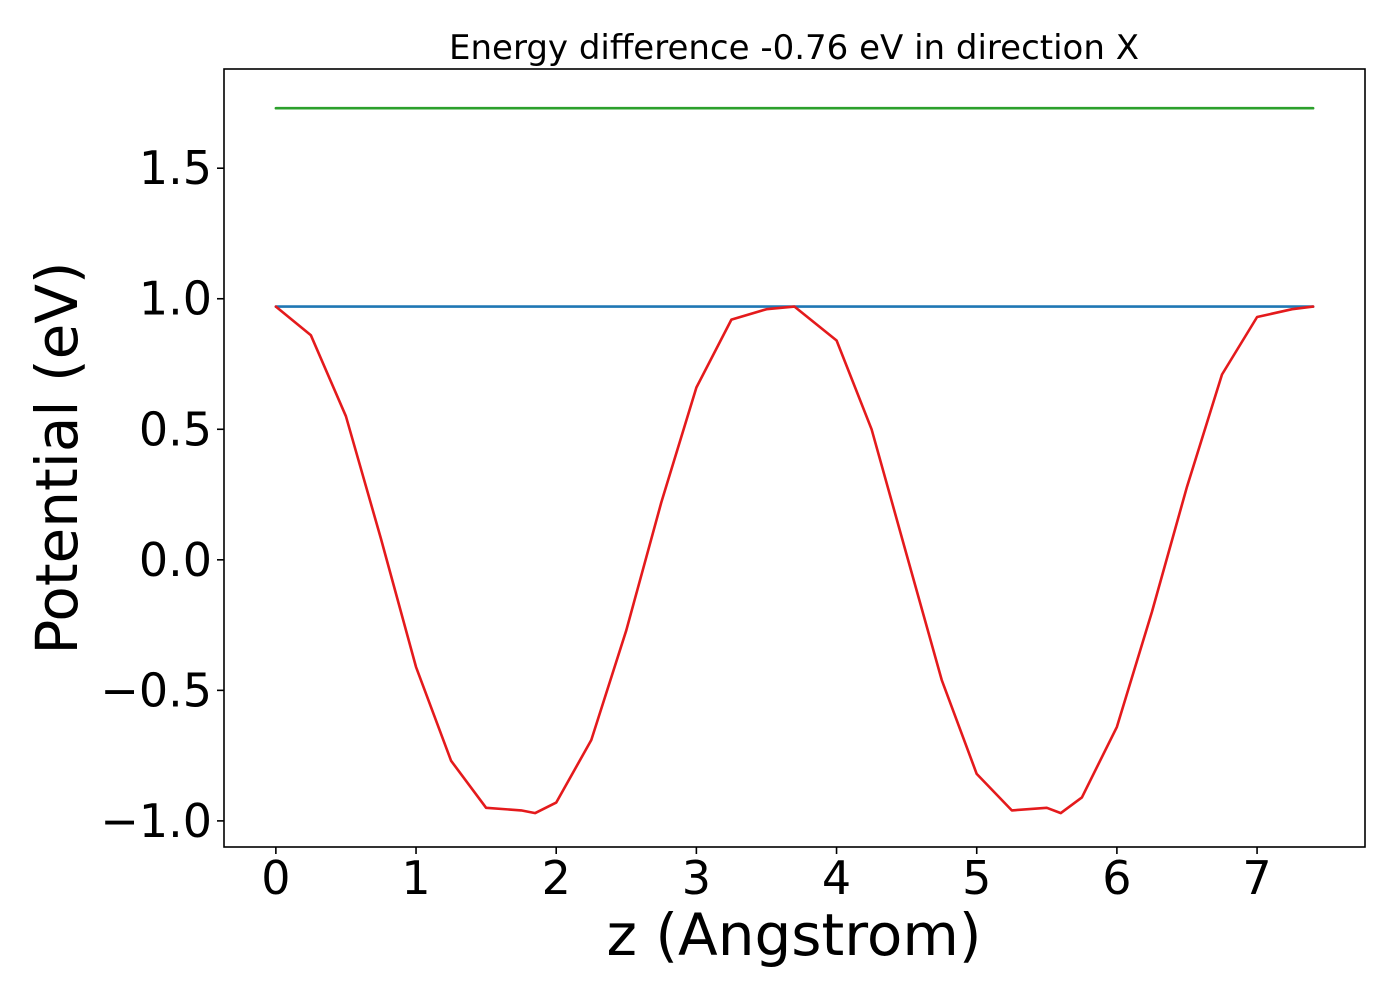 This screenshot has height=1000, width=1400. Describe the element at coordinates (175, 429) in the screenshot. I see `y-tick-label: 0.5` at that location.